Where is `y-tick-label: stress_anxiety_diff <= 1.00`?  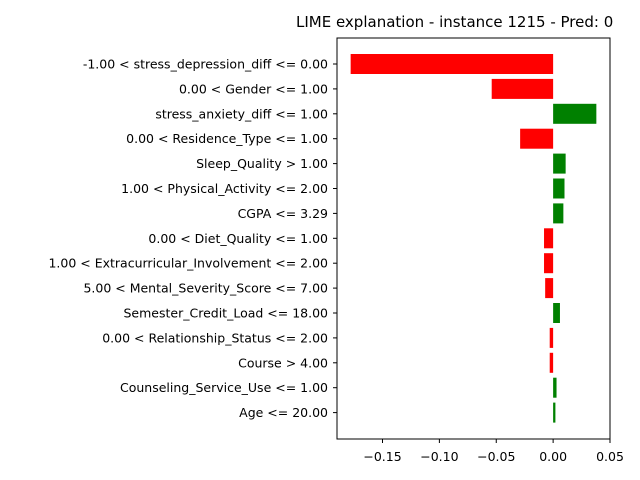 y-tick-label: stress_anxiety_diff <= 1.00 is located at coordinates (241, 113).